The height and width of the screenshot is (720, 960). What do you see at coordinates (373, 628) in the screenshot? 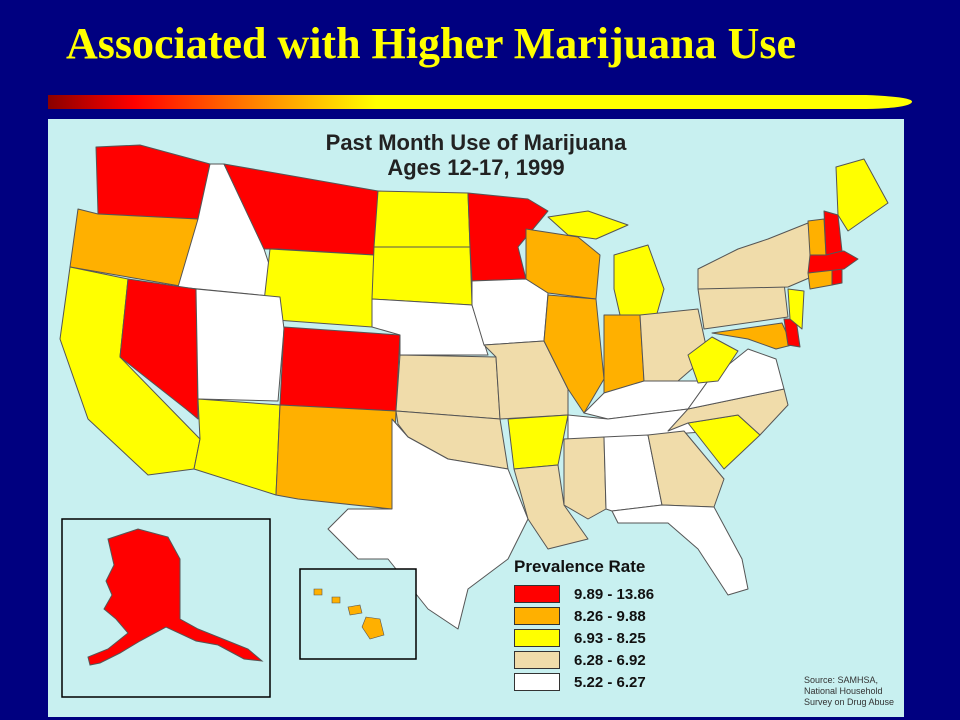
I see `state-hi-big` at bounding box center [373, 628].